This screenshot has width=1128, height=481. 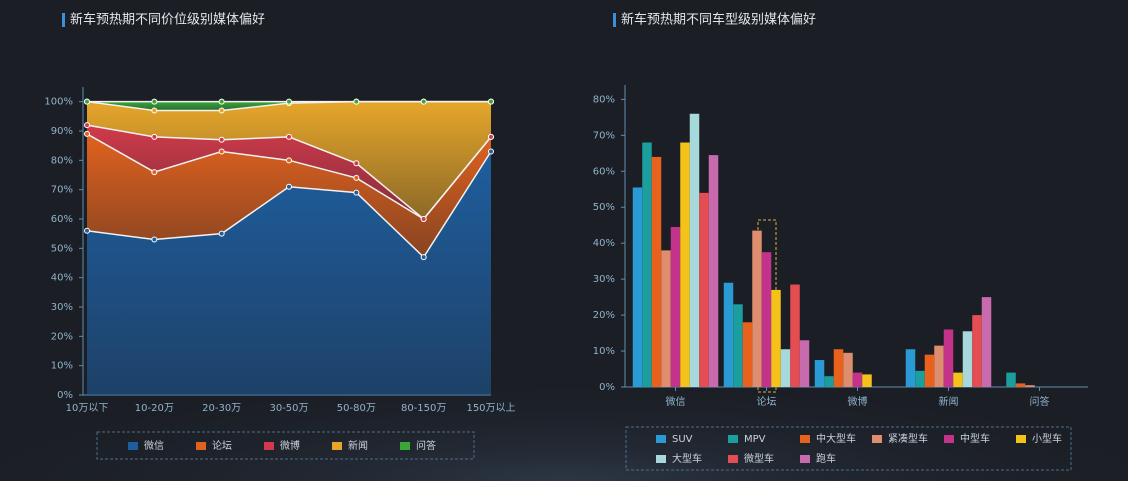 What do you see at coordinates (1047, 438) in the screenshot?
I see `legend-label: 小型车` at bounding box center [1047, 438].